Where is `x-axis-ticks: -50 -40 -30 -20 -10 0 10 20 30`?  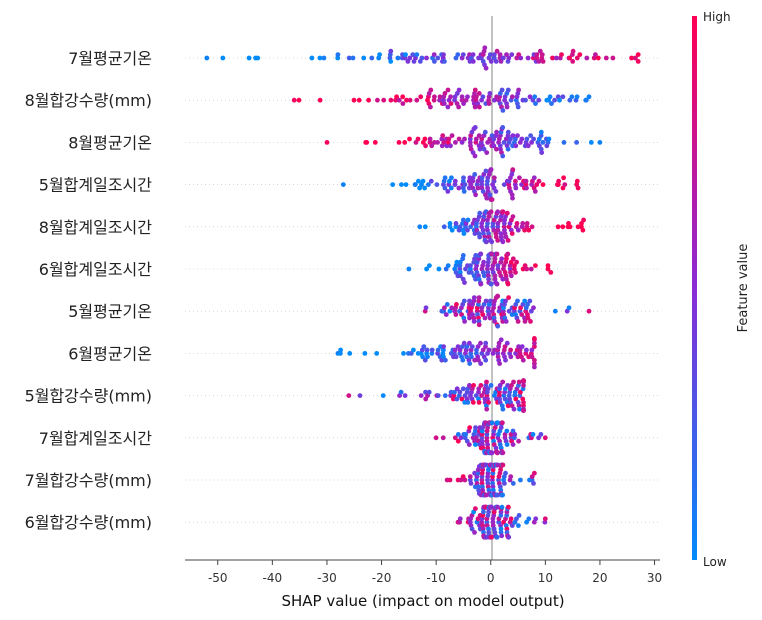 x-axis-ticks: -50 -40 -30 -20 -10 0 10 20 30 is located at coordinates (435, 572).